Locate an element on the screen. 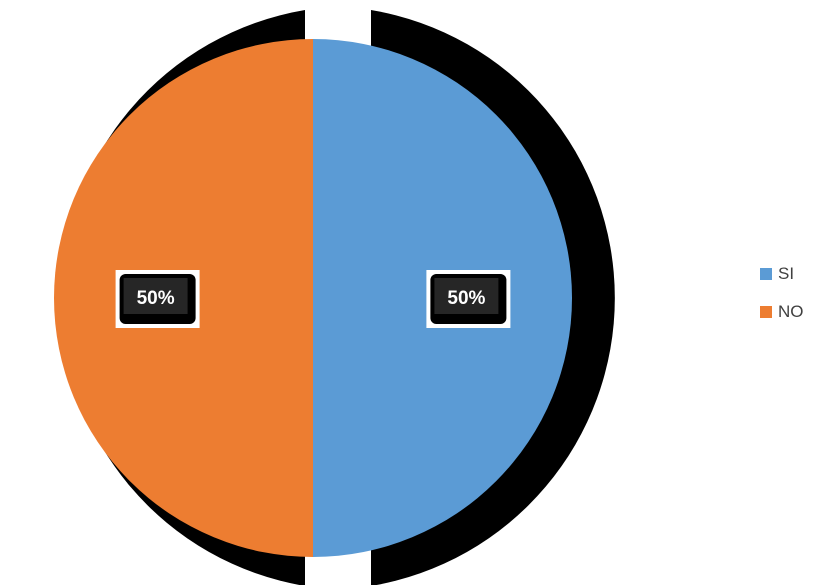 The image size is (815, 585). legend-swatch-no is located at coordinates (766, 312).